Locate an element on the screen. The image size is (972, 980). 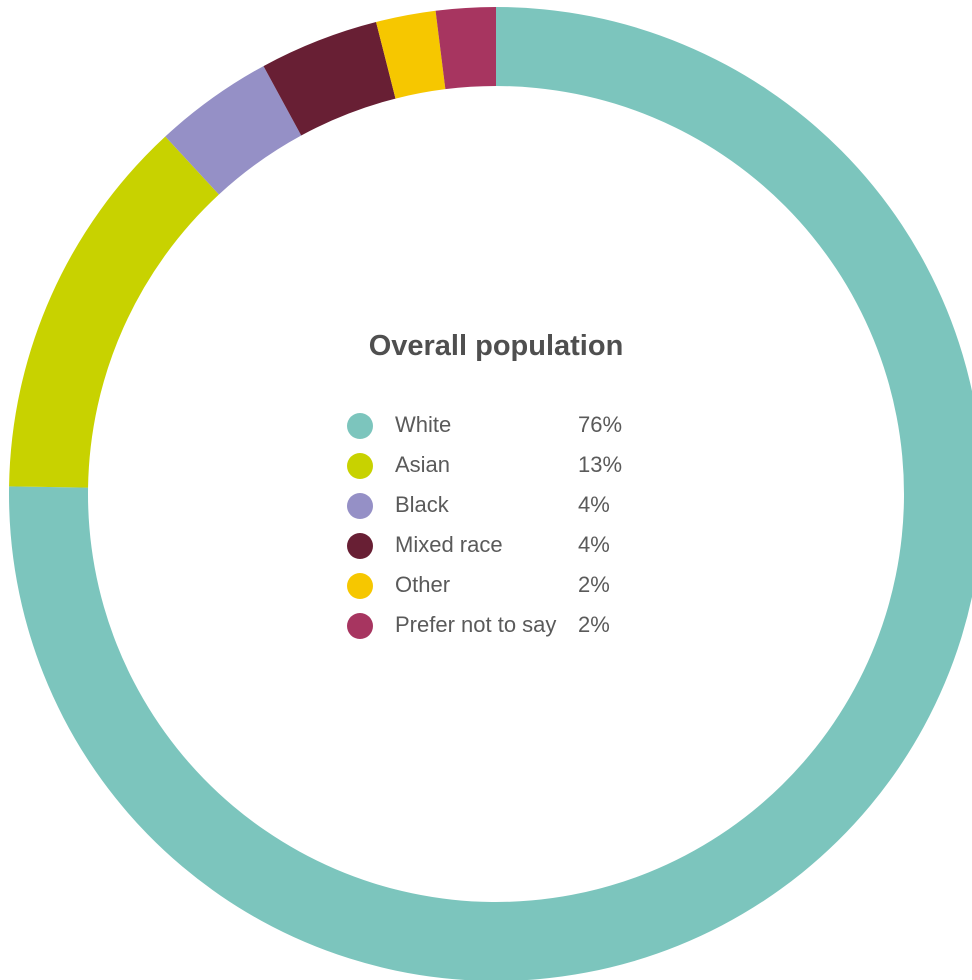
legend-label-black: Black is located at coordinates (422, 504).